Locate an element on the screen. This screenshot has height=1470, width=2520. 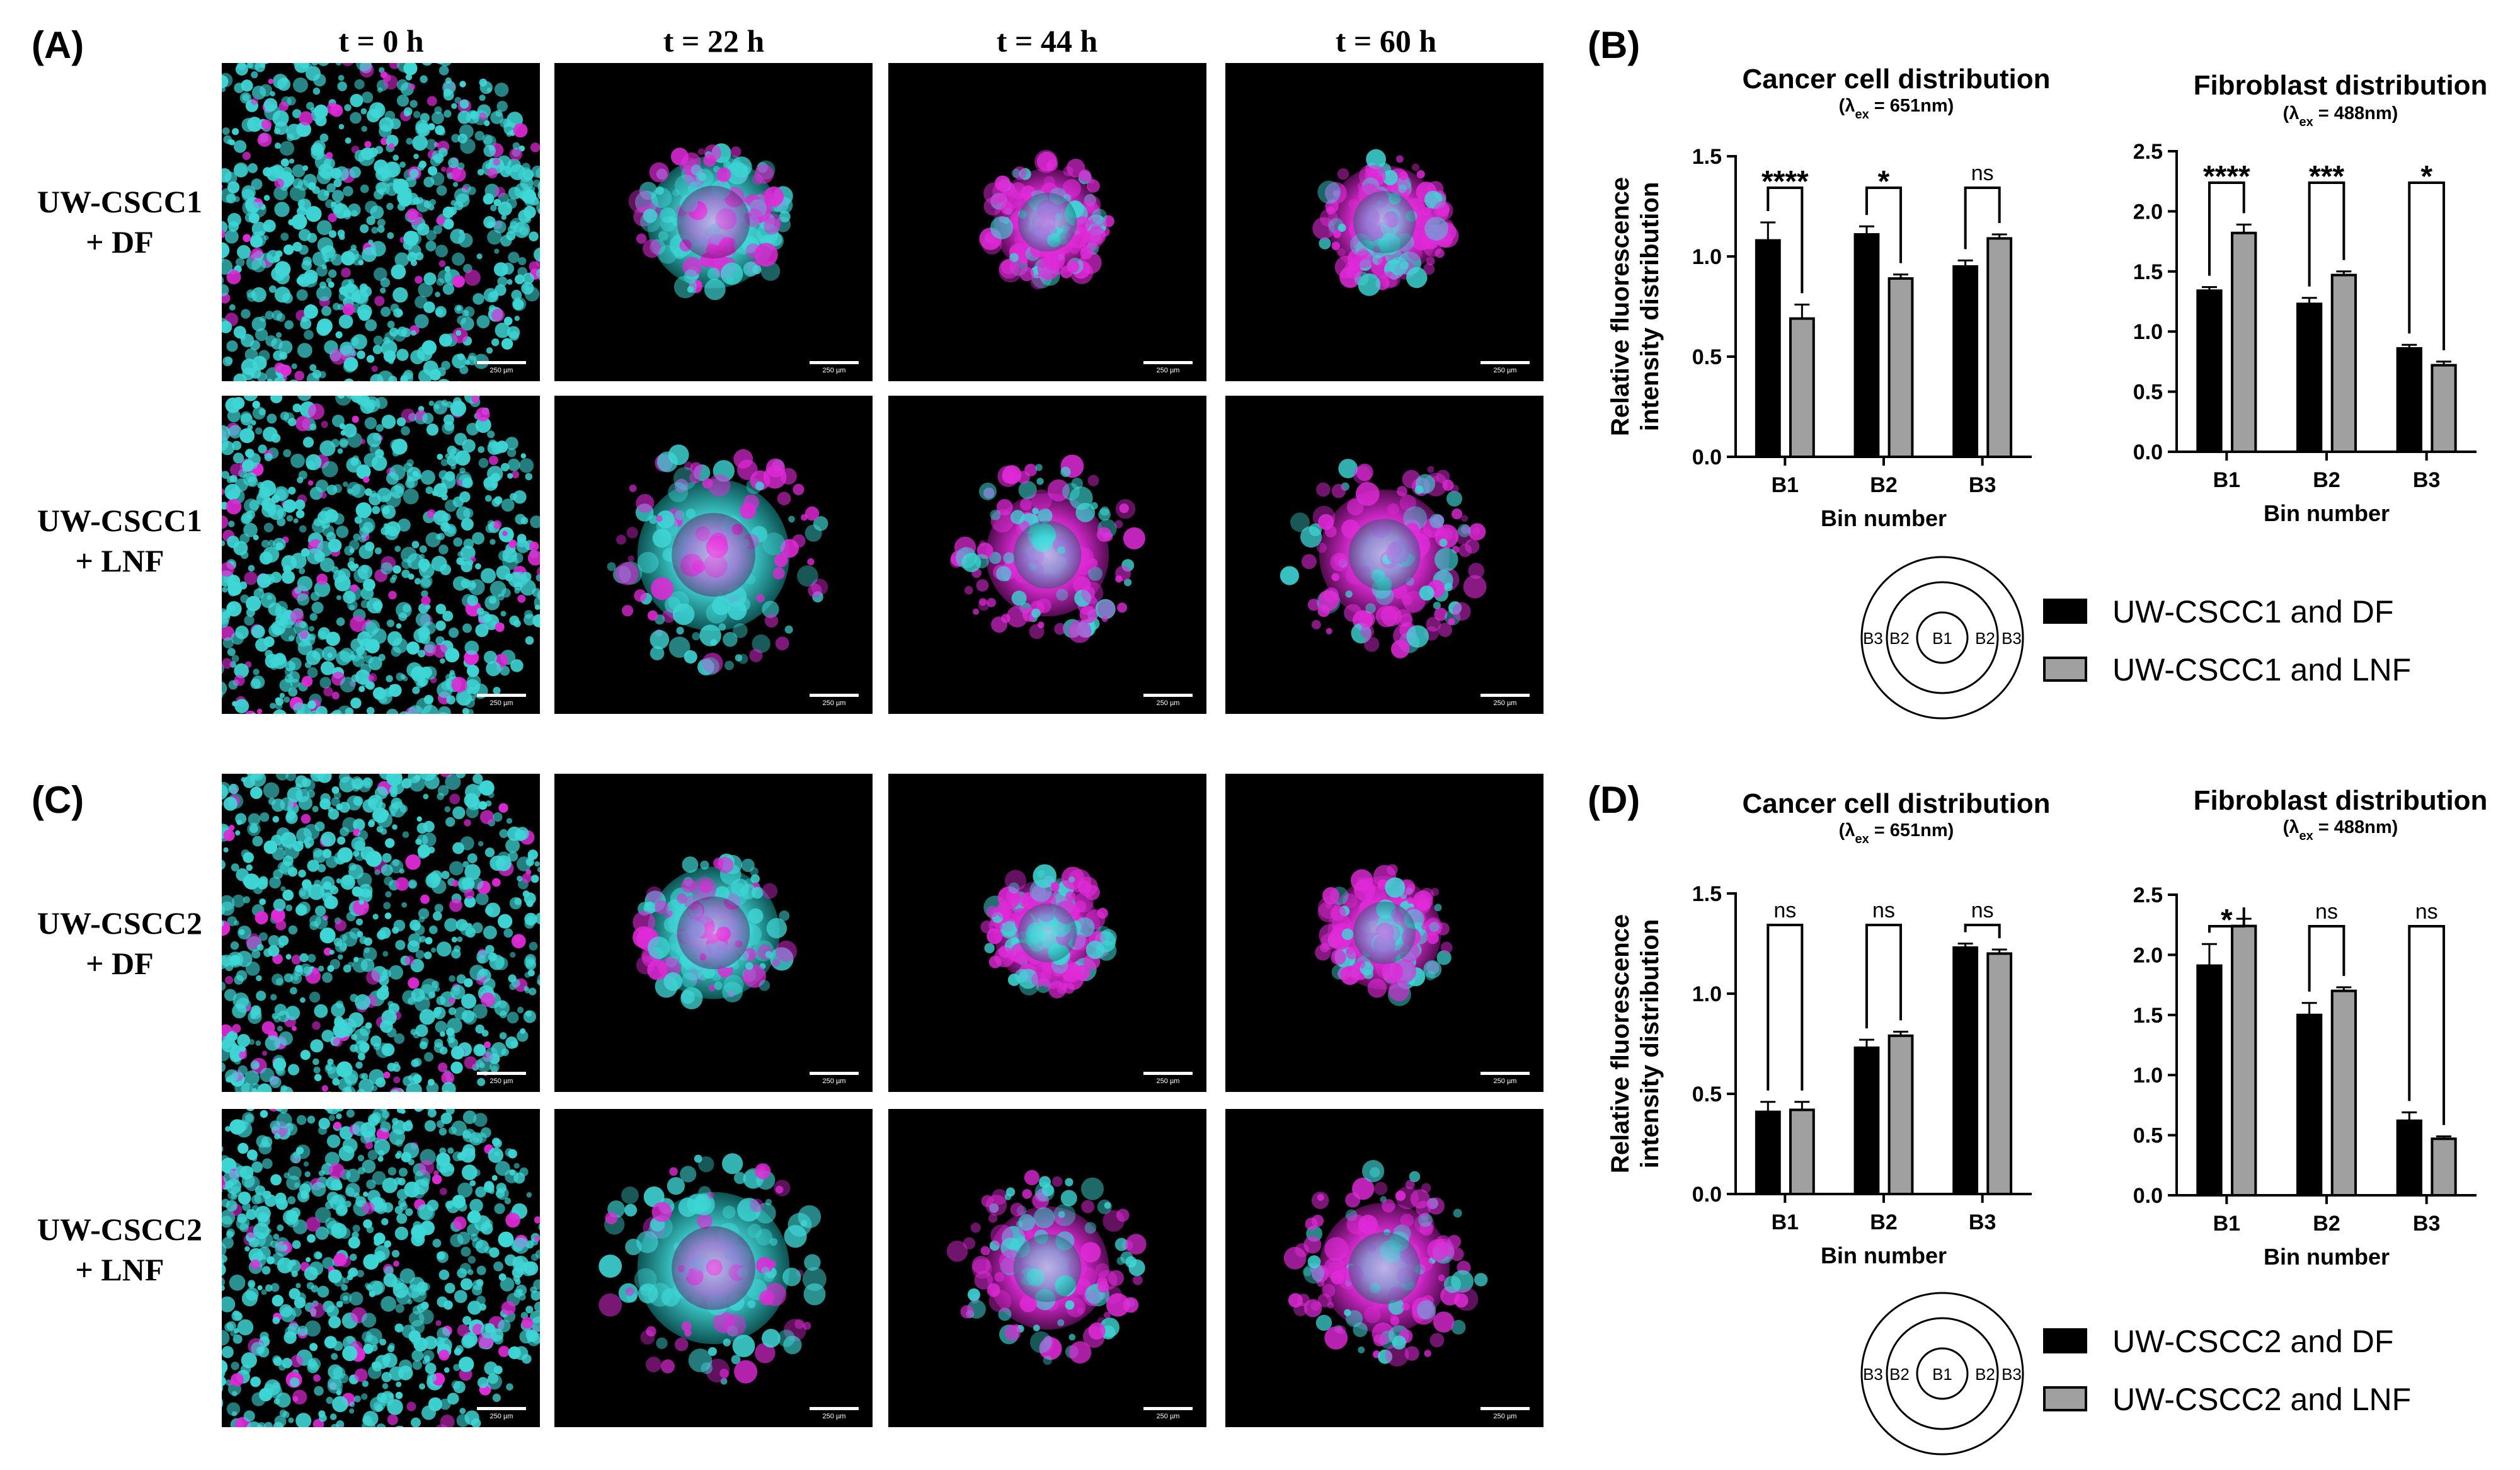
row-label-3-line1: UW-CSCC2 is located at coordinates (119, 1229).